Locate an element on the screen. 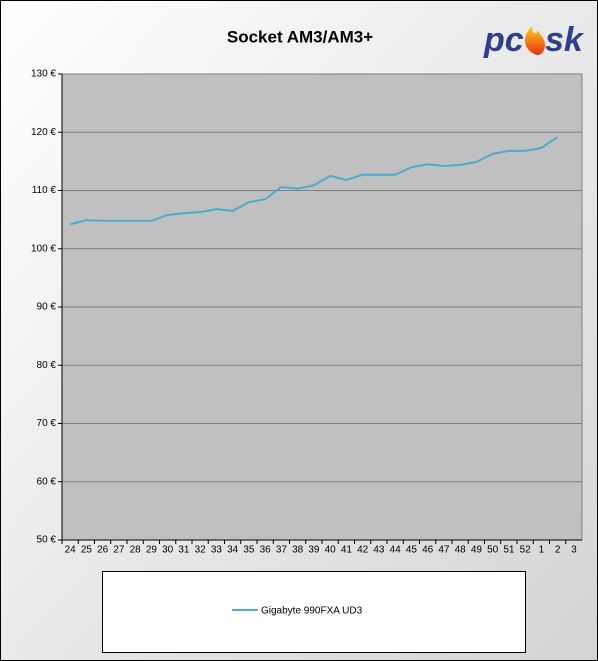 The image size is (598, 661). x-tick-label: 26 is located at coordinates (103, 550).